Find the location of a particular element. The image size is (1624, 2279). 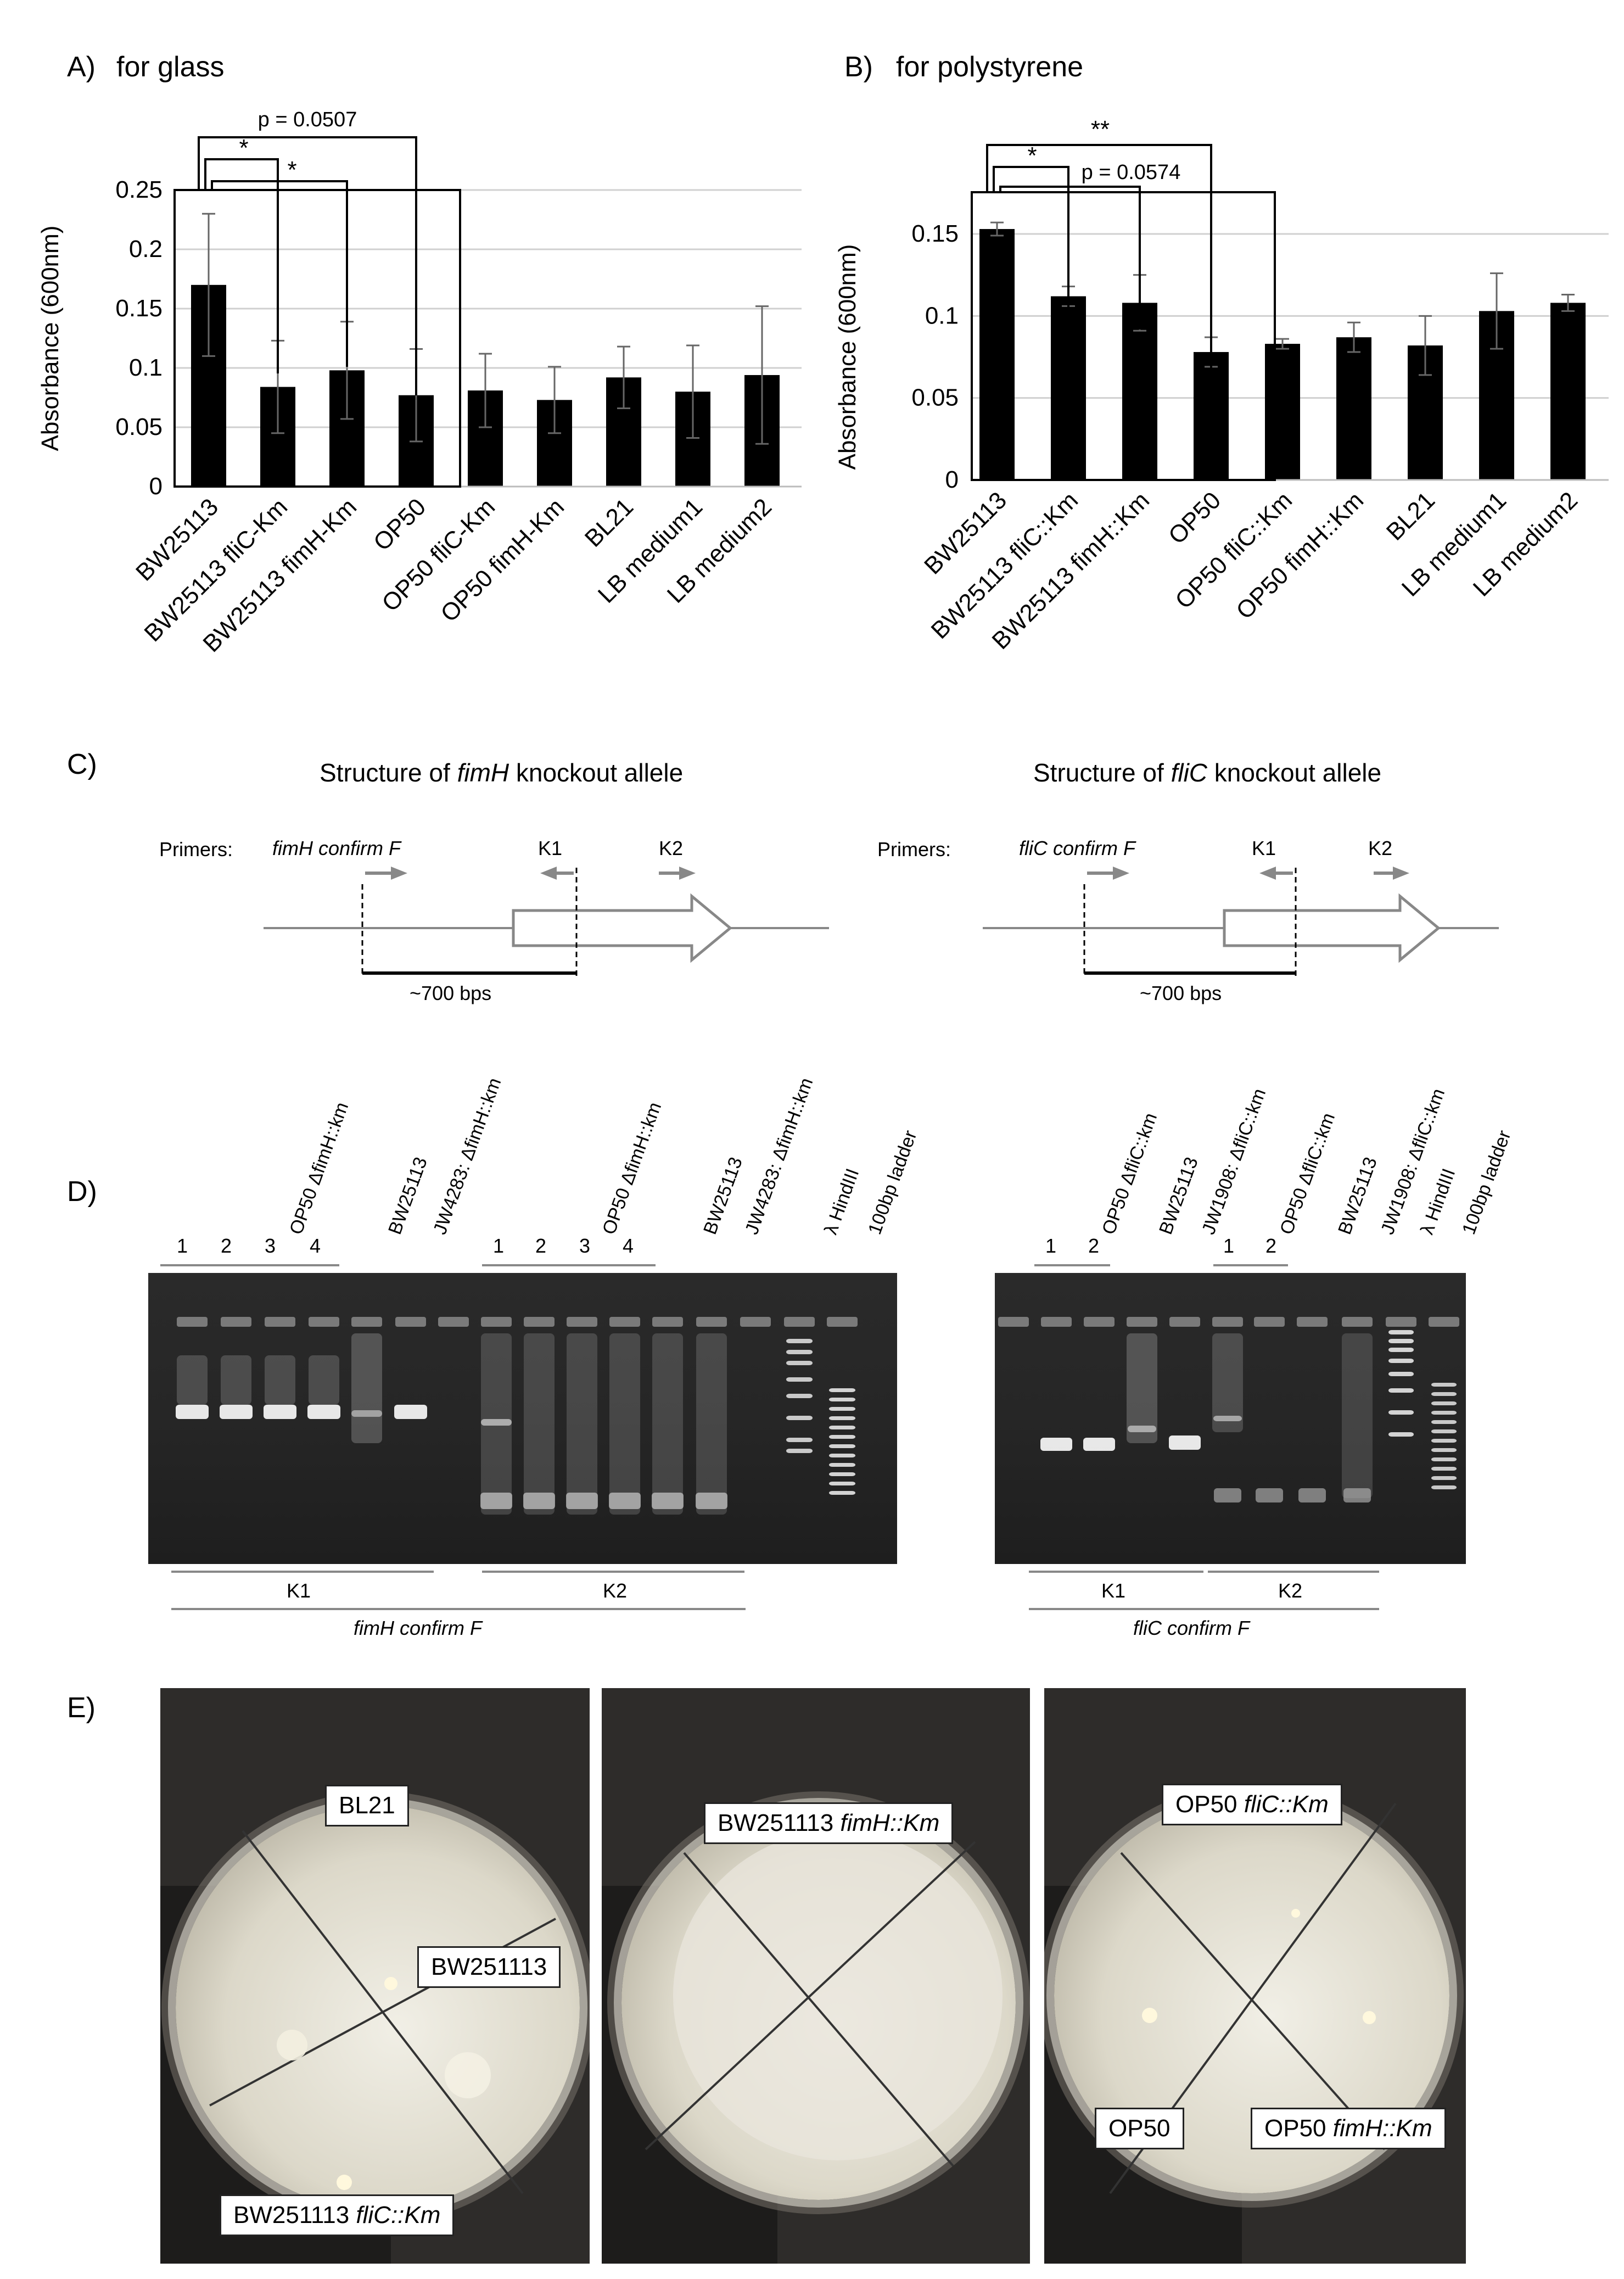

left-lane-num-1: 1 is located at coordinates (182, 1246).